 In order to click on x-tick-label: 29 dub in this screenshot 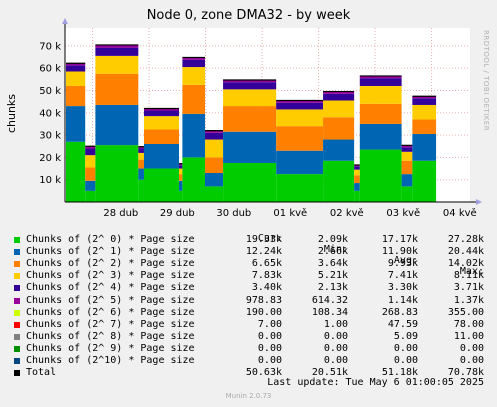, I will do `click(177, 213)`.